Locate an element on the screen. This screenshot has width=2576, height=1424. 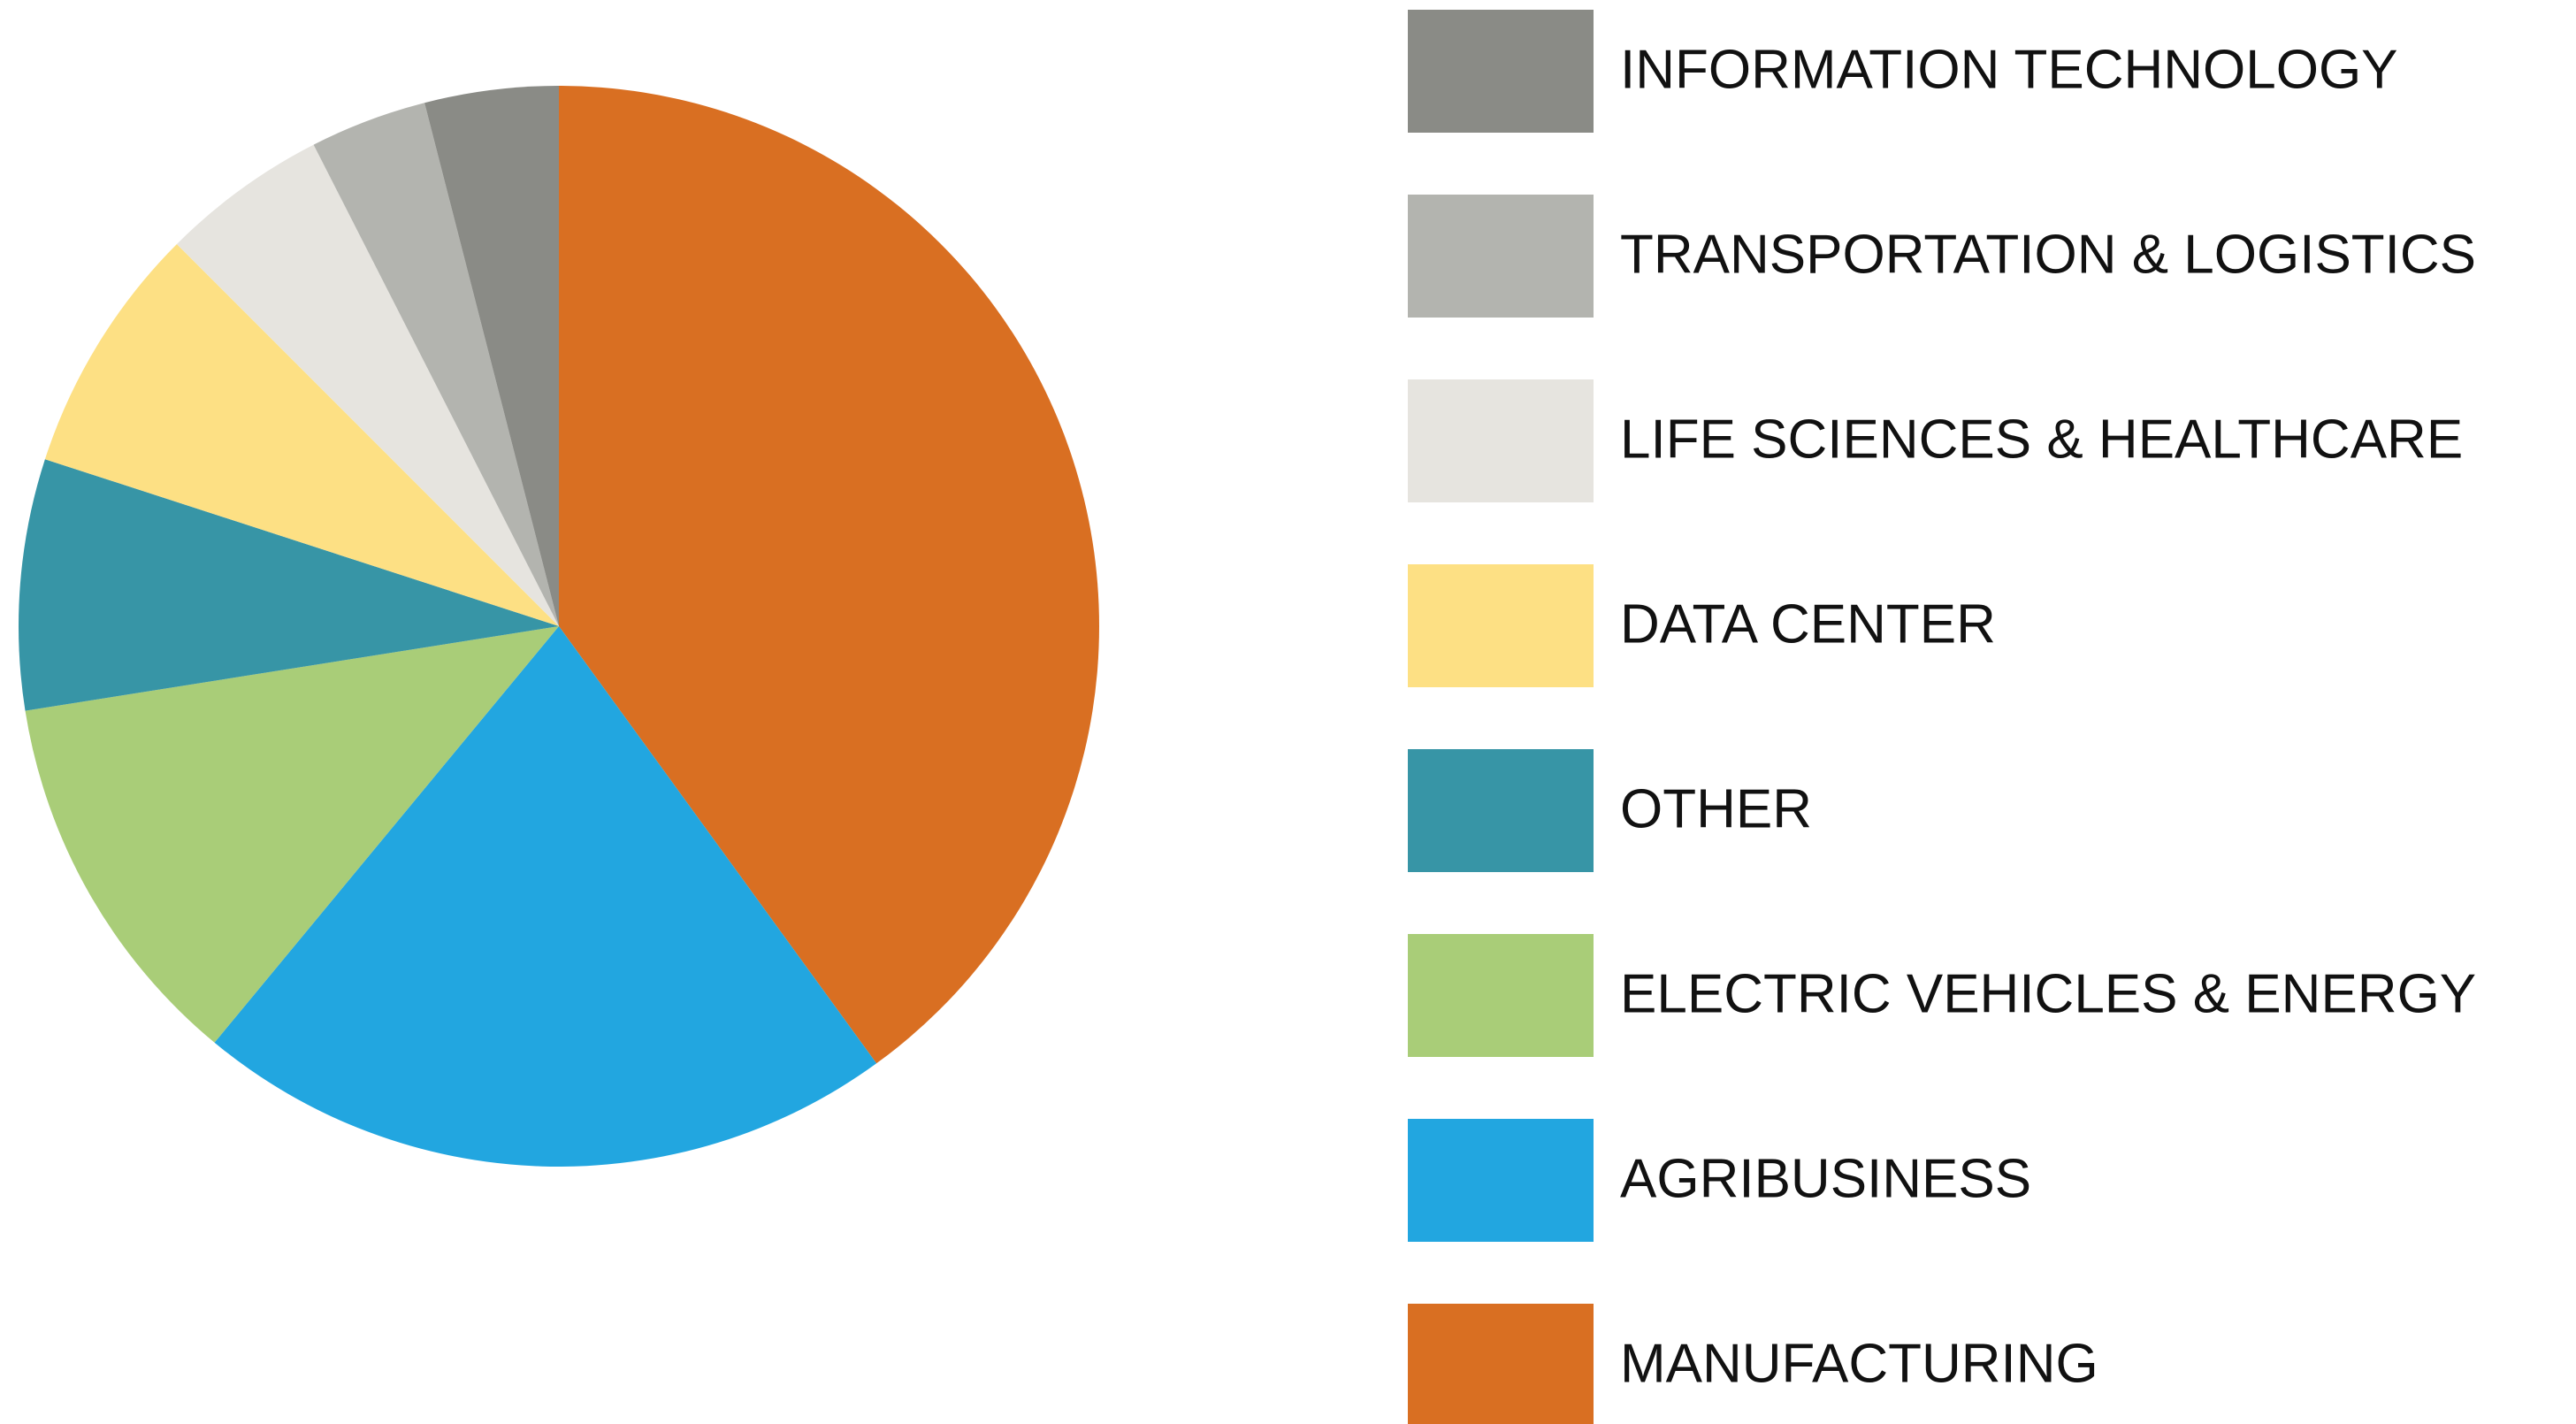
legend-label: MANUFACTURING is located at coordinates (1859, 1363).